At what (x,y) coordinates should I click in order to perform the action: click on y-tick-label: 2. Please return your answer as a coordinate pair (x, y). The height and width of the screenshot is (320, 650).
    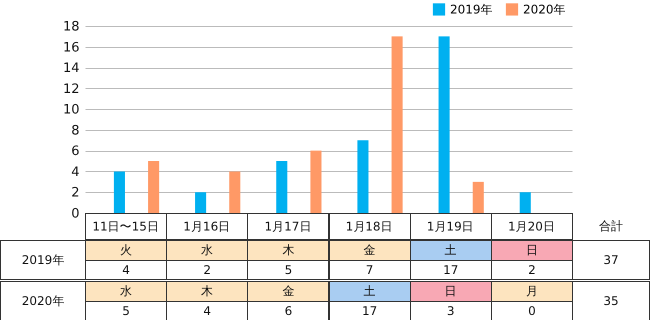
    Looking at the image, I should click on (75, 193).